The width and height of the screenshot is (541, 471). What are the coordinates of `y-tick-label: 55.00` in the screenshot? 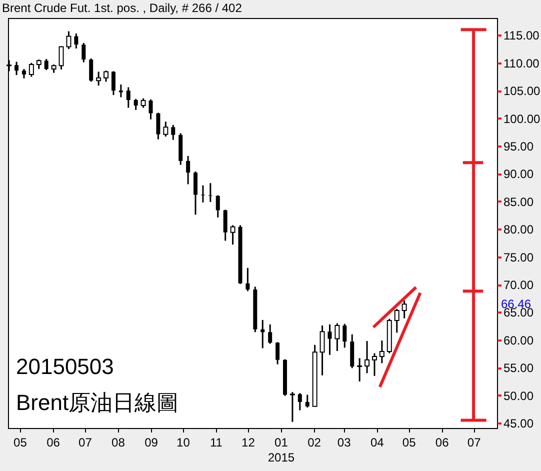 It's located at (519, 368).